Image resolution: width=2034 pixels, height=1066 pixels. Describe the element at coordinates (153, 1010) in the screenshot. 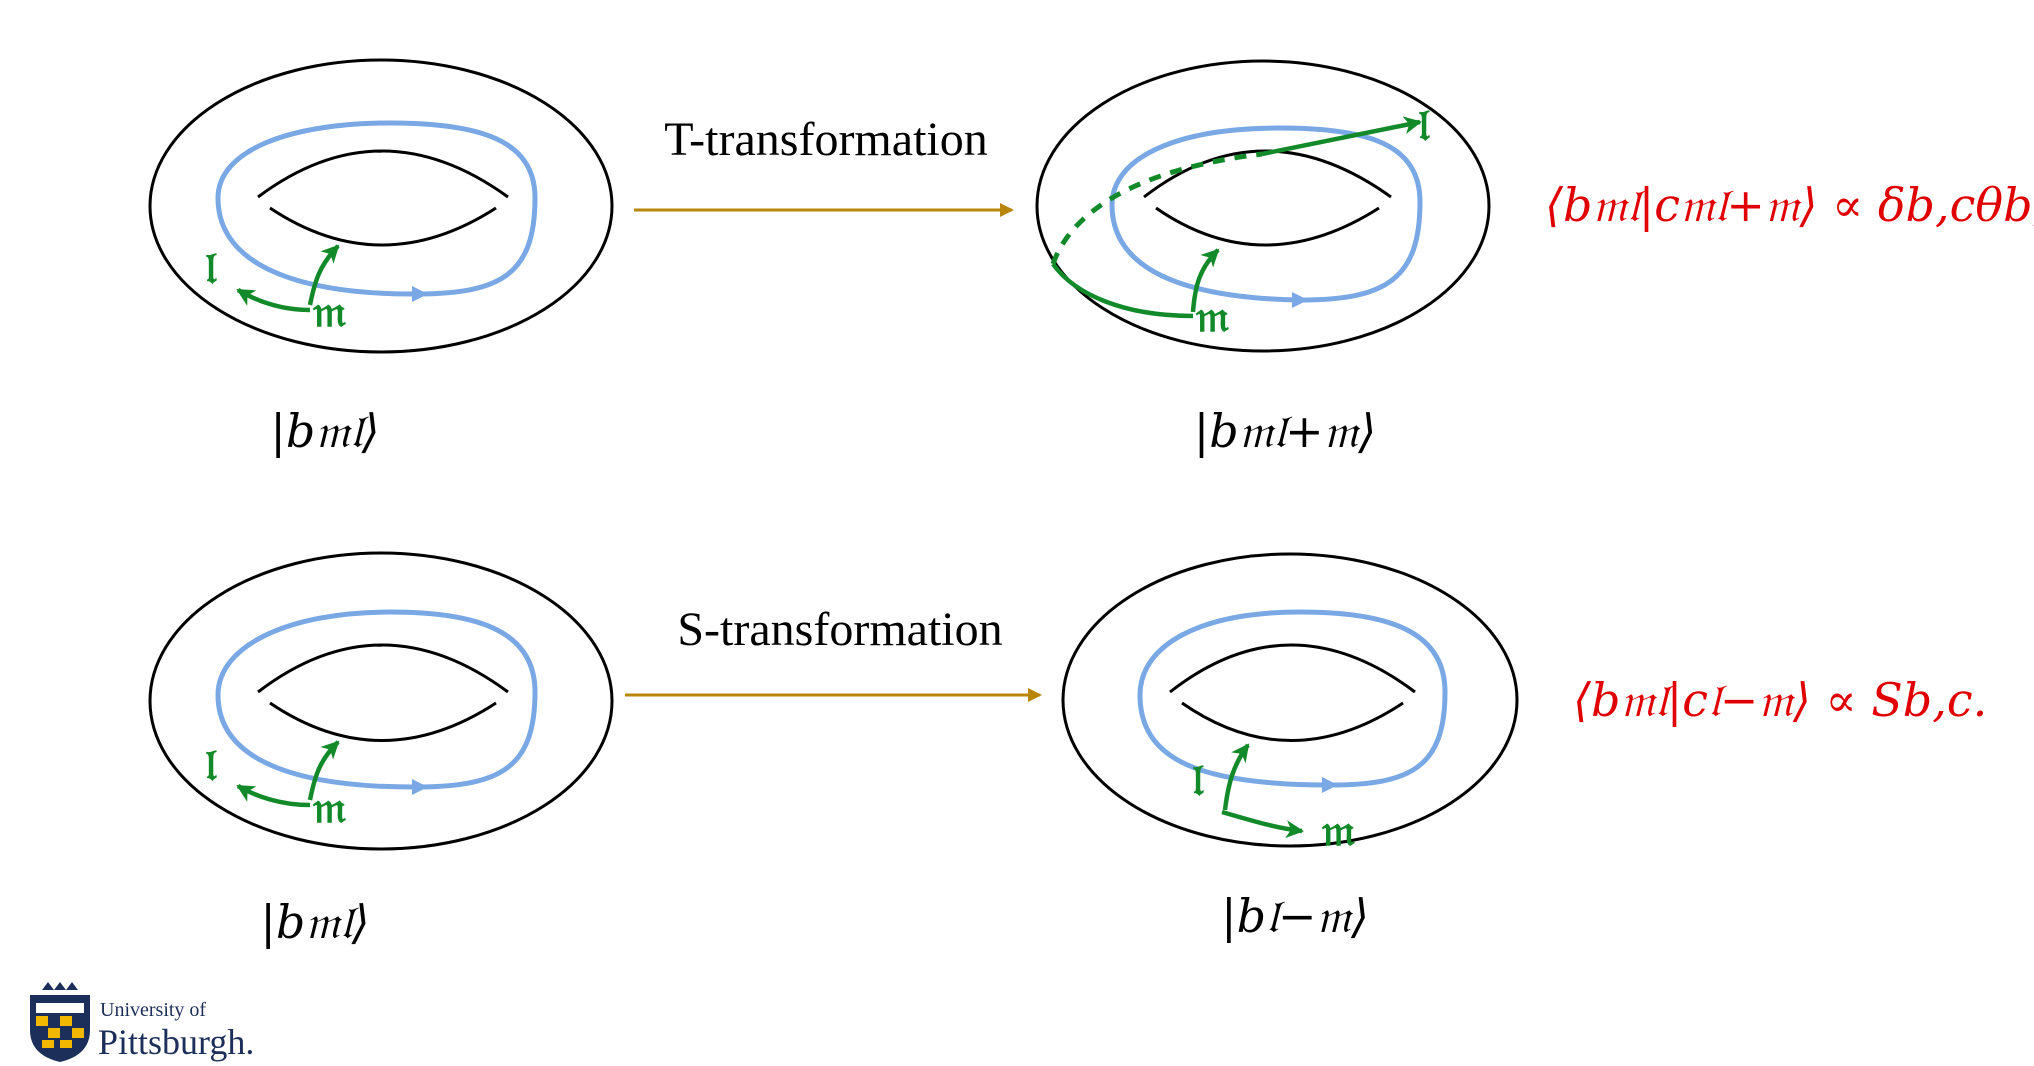

I see `logo-line-1: University of` at that location.